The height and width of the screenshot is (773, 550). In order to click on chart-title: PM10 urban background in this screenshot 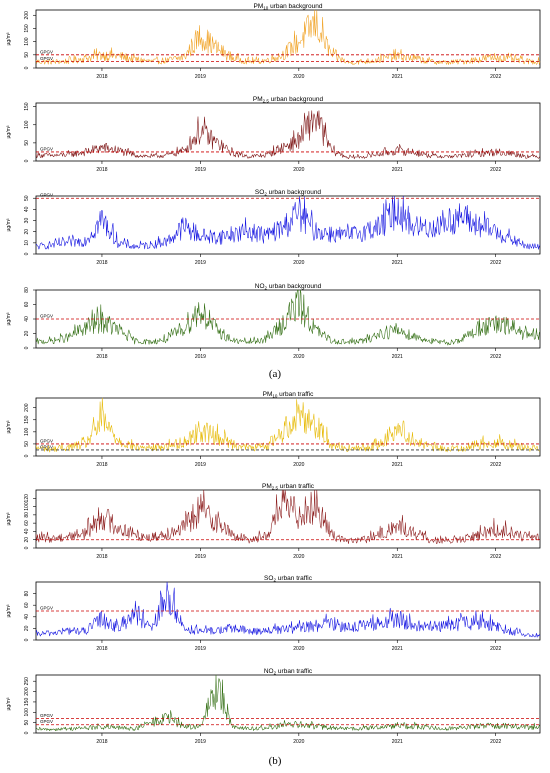, I will do `click(288, 7)`.